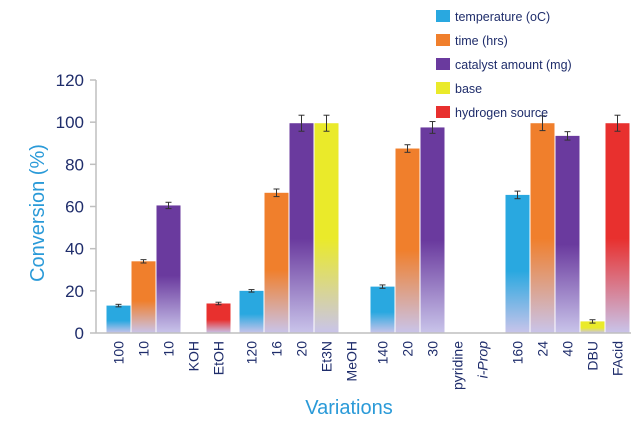 This screenshot has width=631, height=429. Describe the element at coordinates (252, 353) in the screenshot. I see `x-tick-label: 120` at that location.